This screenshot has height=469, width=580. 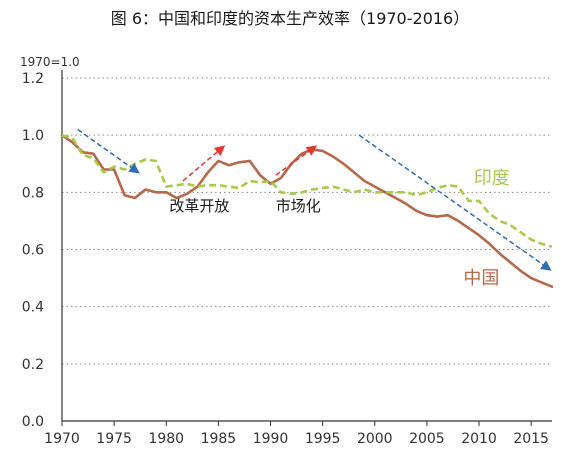 What do you see at coordinates (290, 18) in the screenshot?
I see `chart-title: 图 6：中国和印度的资本生产效率（1970-2016）` at bounding box center [290, 18].